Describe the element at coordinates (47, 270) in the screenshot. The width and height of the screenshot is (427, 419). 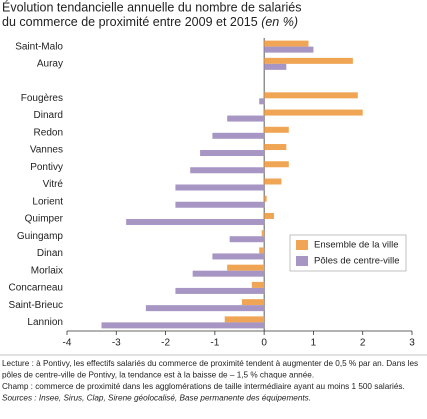
I see `y-tick-label: Morlaix` at that location.